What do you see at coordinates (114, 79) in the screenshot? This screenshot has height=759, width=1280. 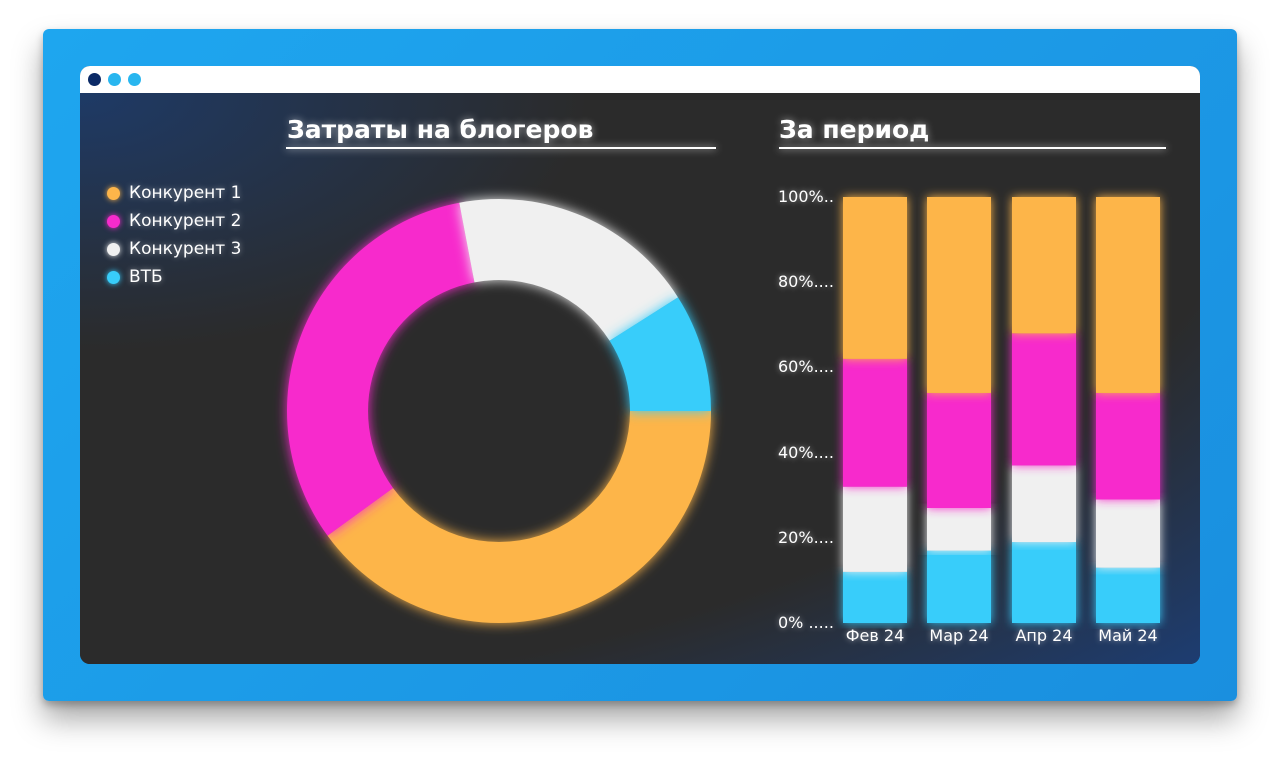 I see `window-dot-minimize` at bounding box center [114, 79].